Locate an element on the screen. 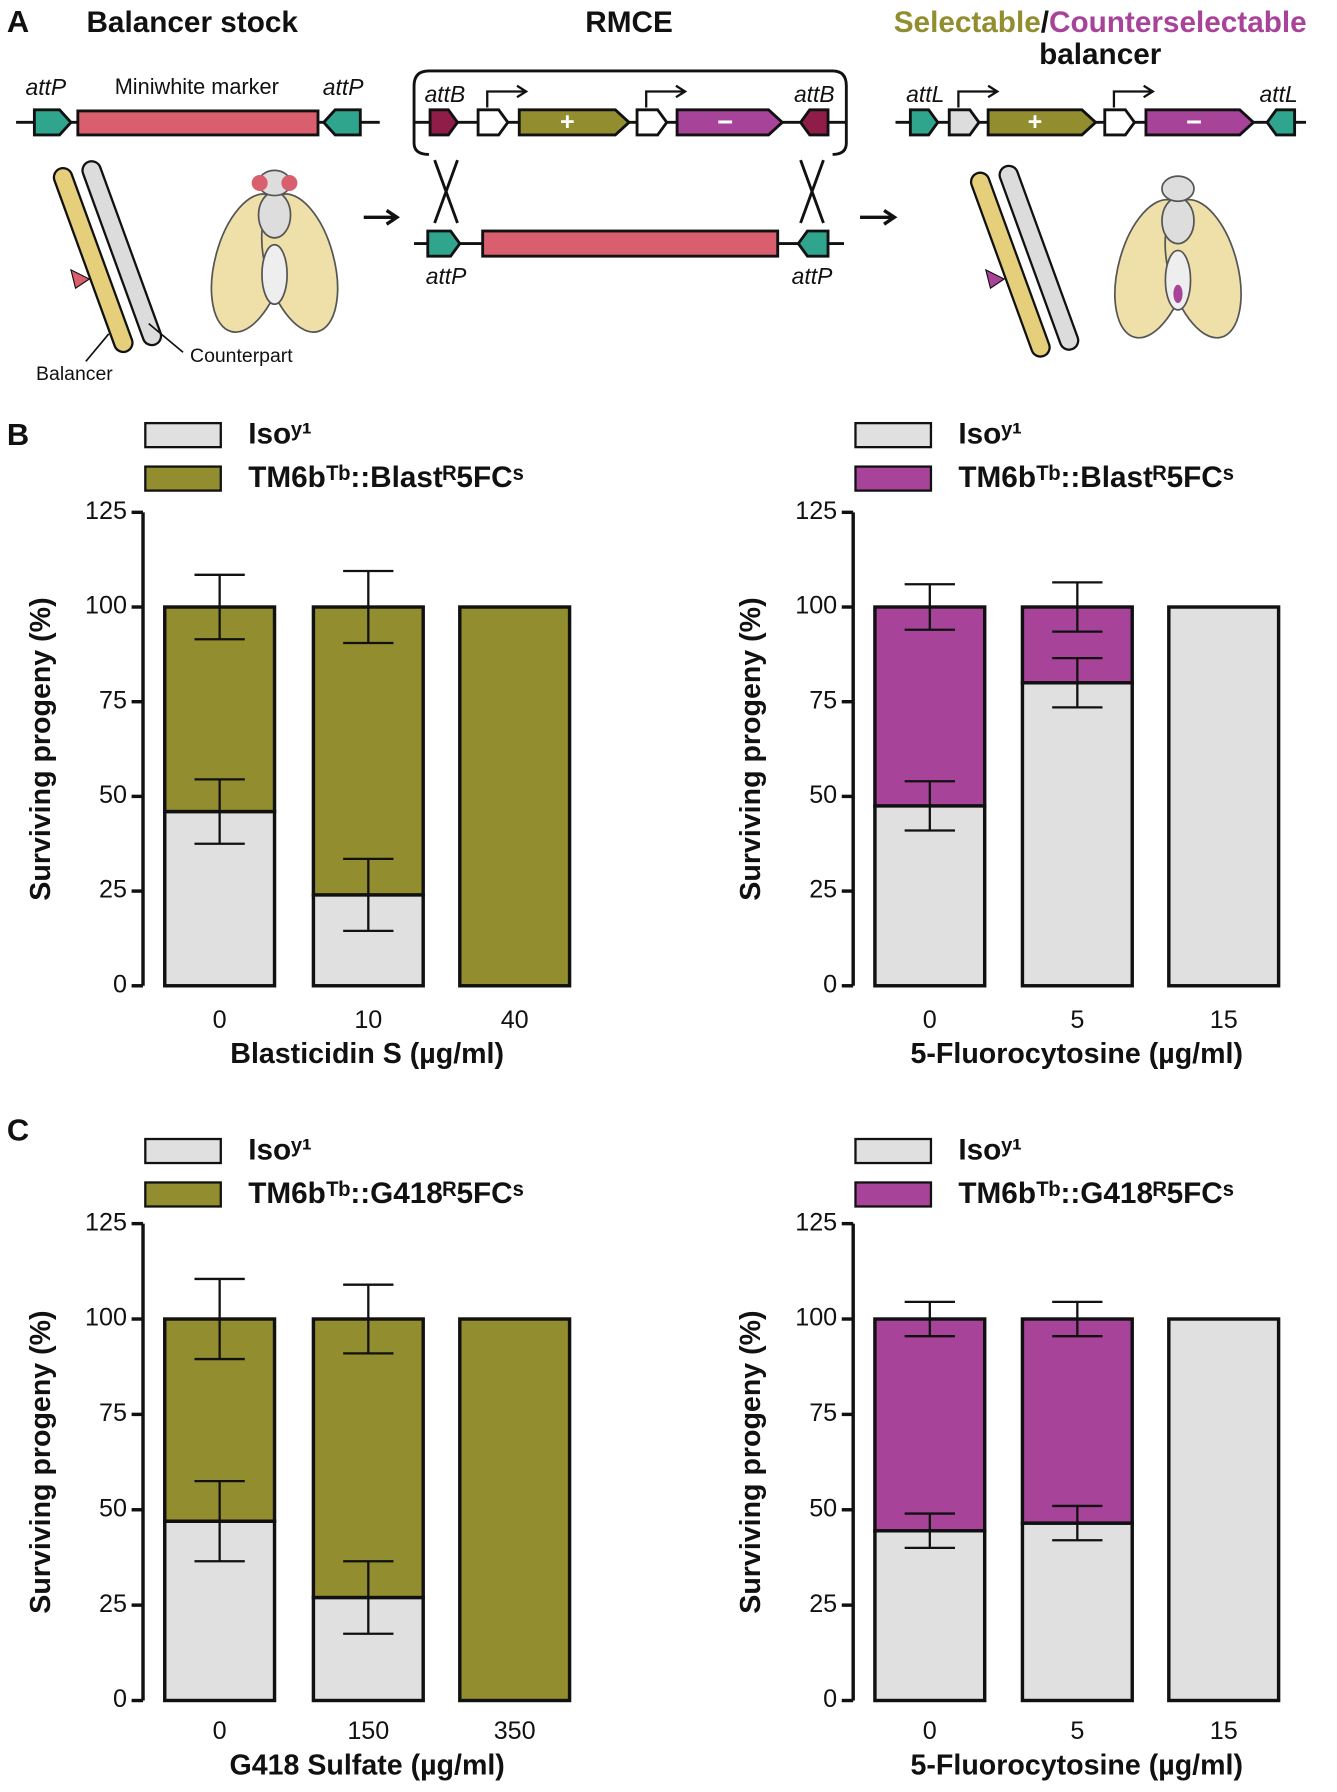 The height and width of the screenshot is (1792, 1337). title-part: / is located at coordinates (1045, 22).